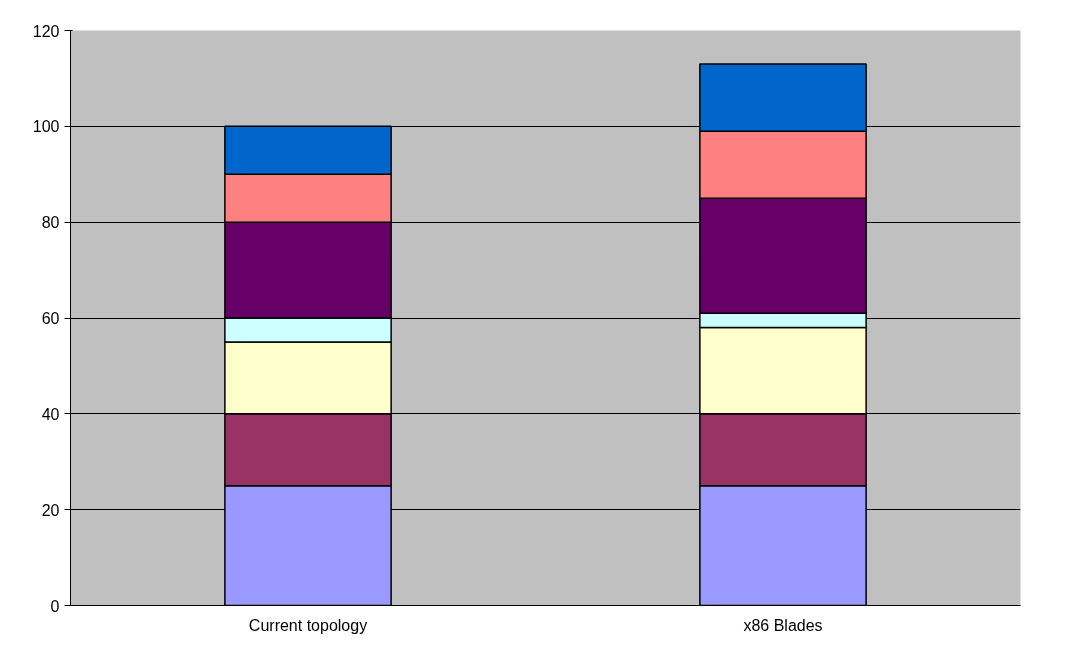 This screenshot has height=666, width=1072. What do you see at coordinates (50, 223) in the screenshot?
I see `y-tick-label: 80` at bounding box center [50, 223].